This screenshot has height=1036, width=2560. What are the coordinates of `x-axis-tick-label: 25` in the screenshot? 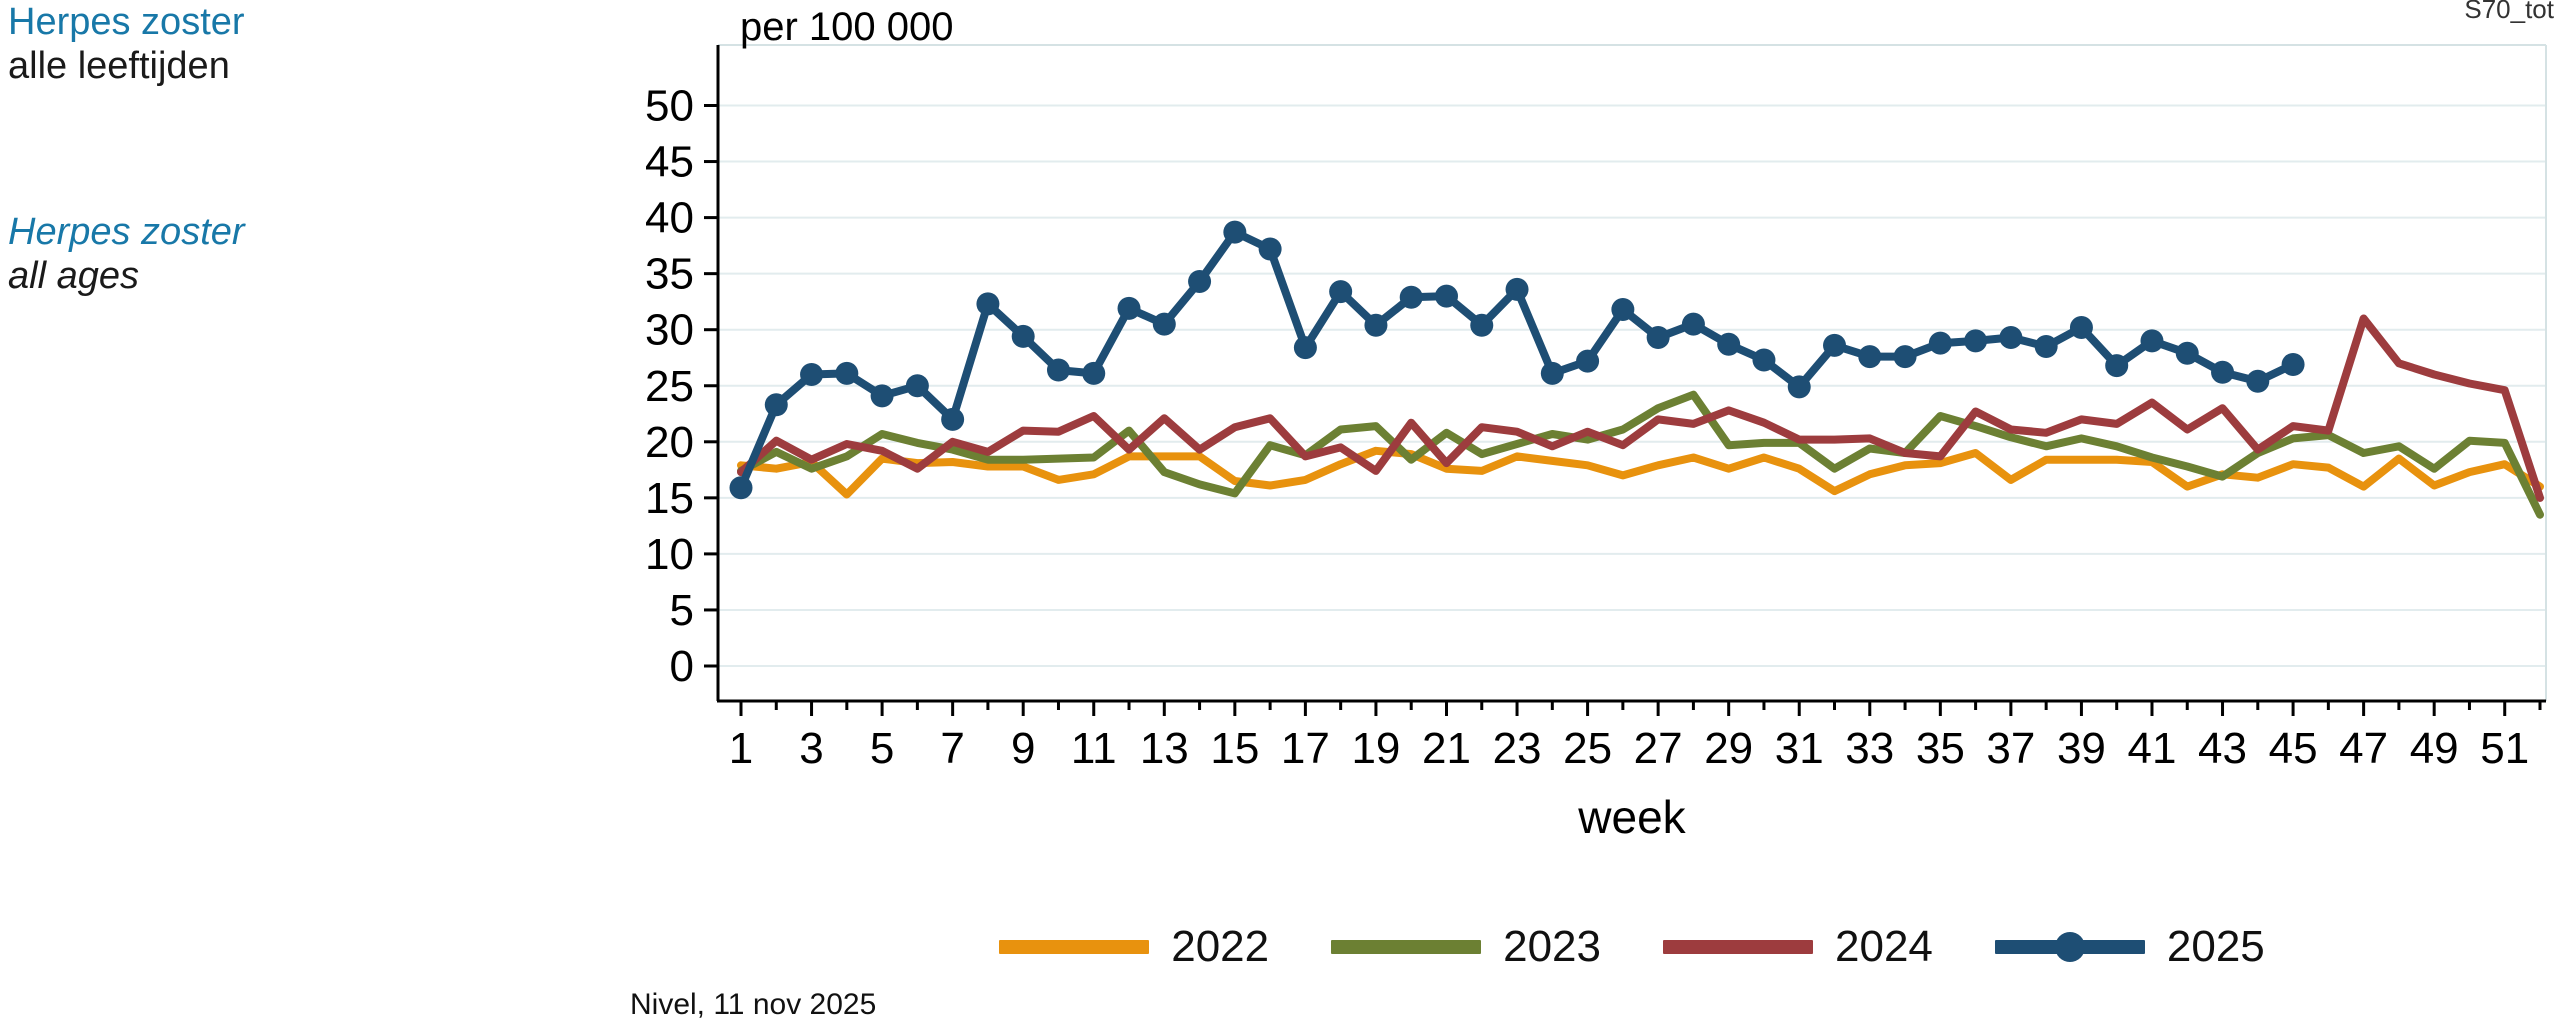 It's located at (1587, 748).